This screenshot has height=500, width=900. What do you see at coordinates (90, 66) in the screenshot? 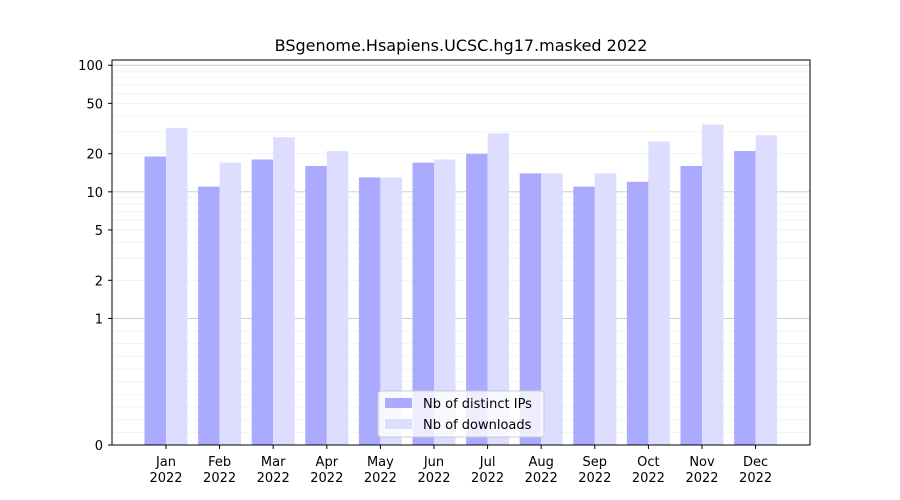
I see `y-tick-label: 100` at bounding box center [90, 66].